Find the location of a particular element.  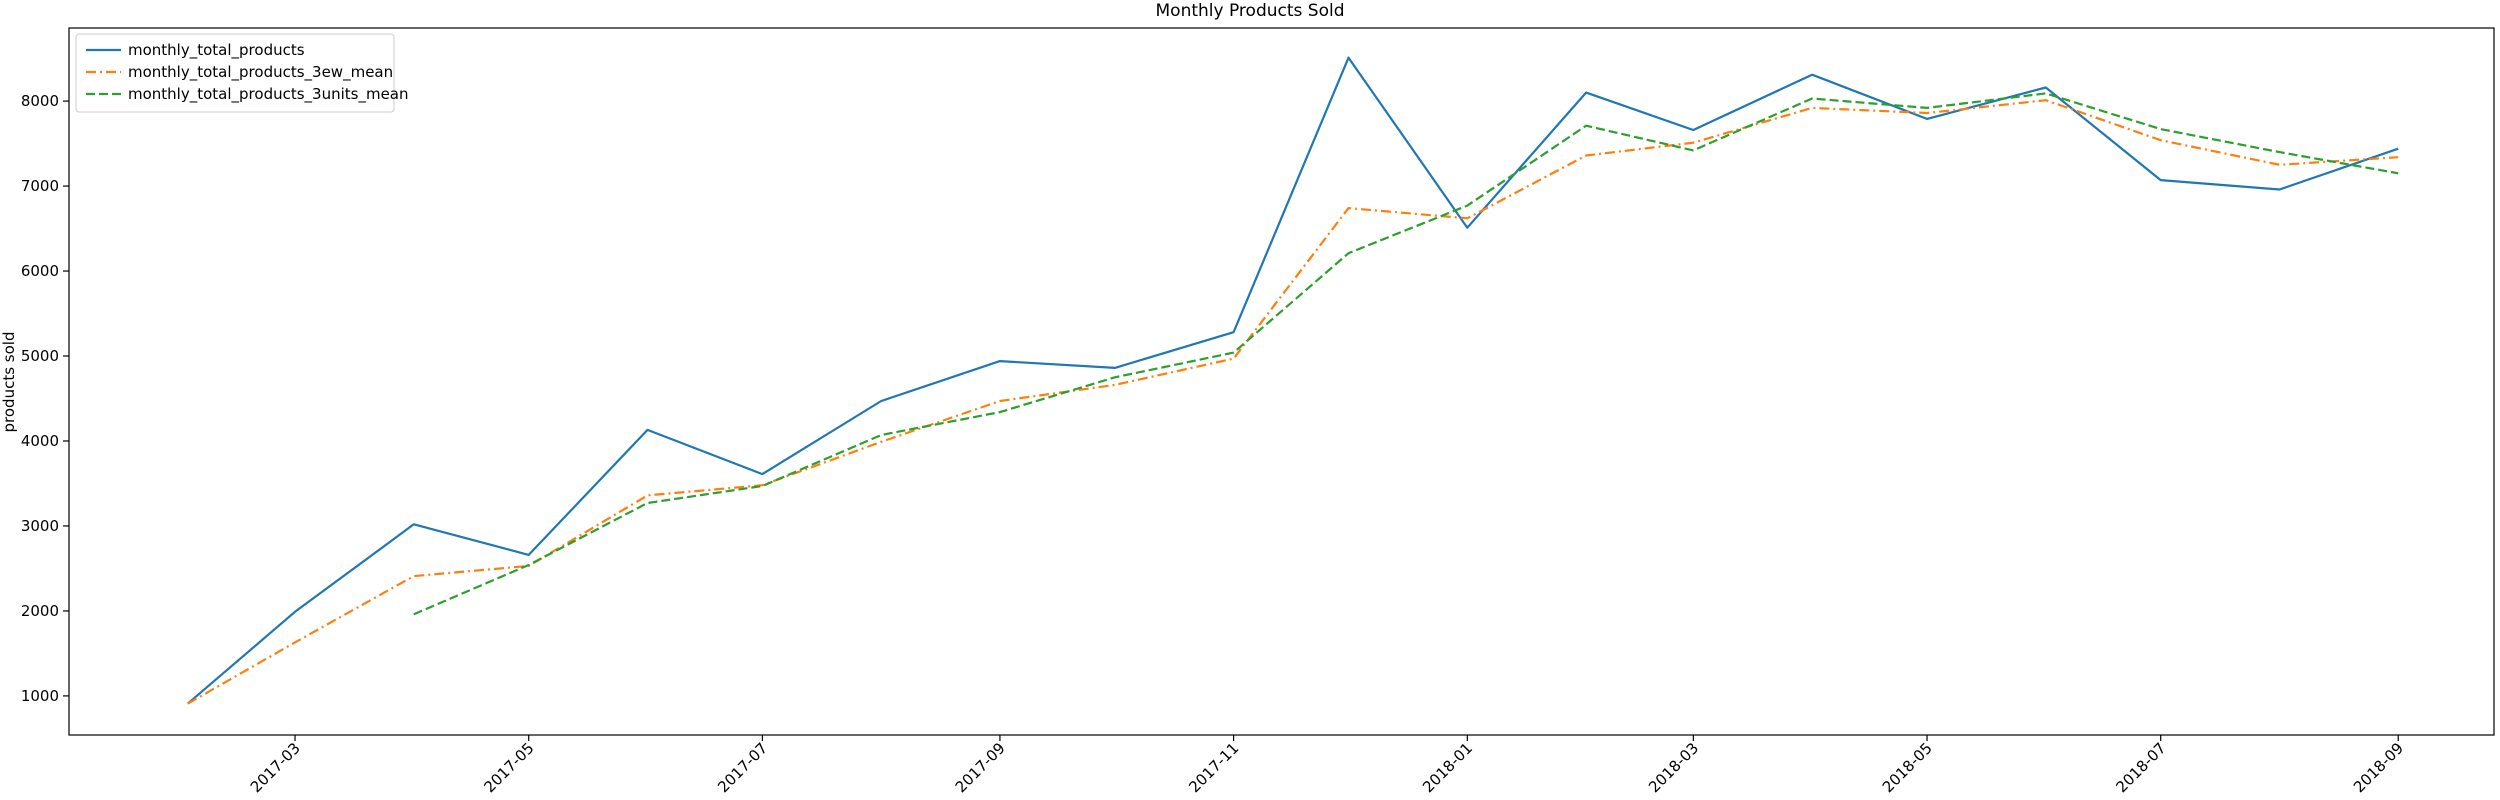

x-tick-label: 2017-03 is located at coordinates (275, 767).